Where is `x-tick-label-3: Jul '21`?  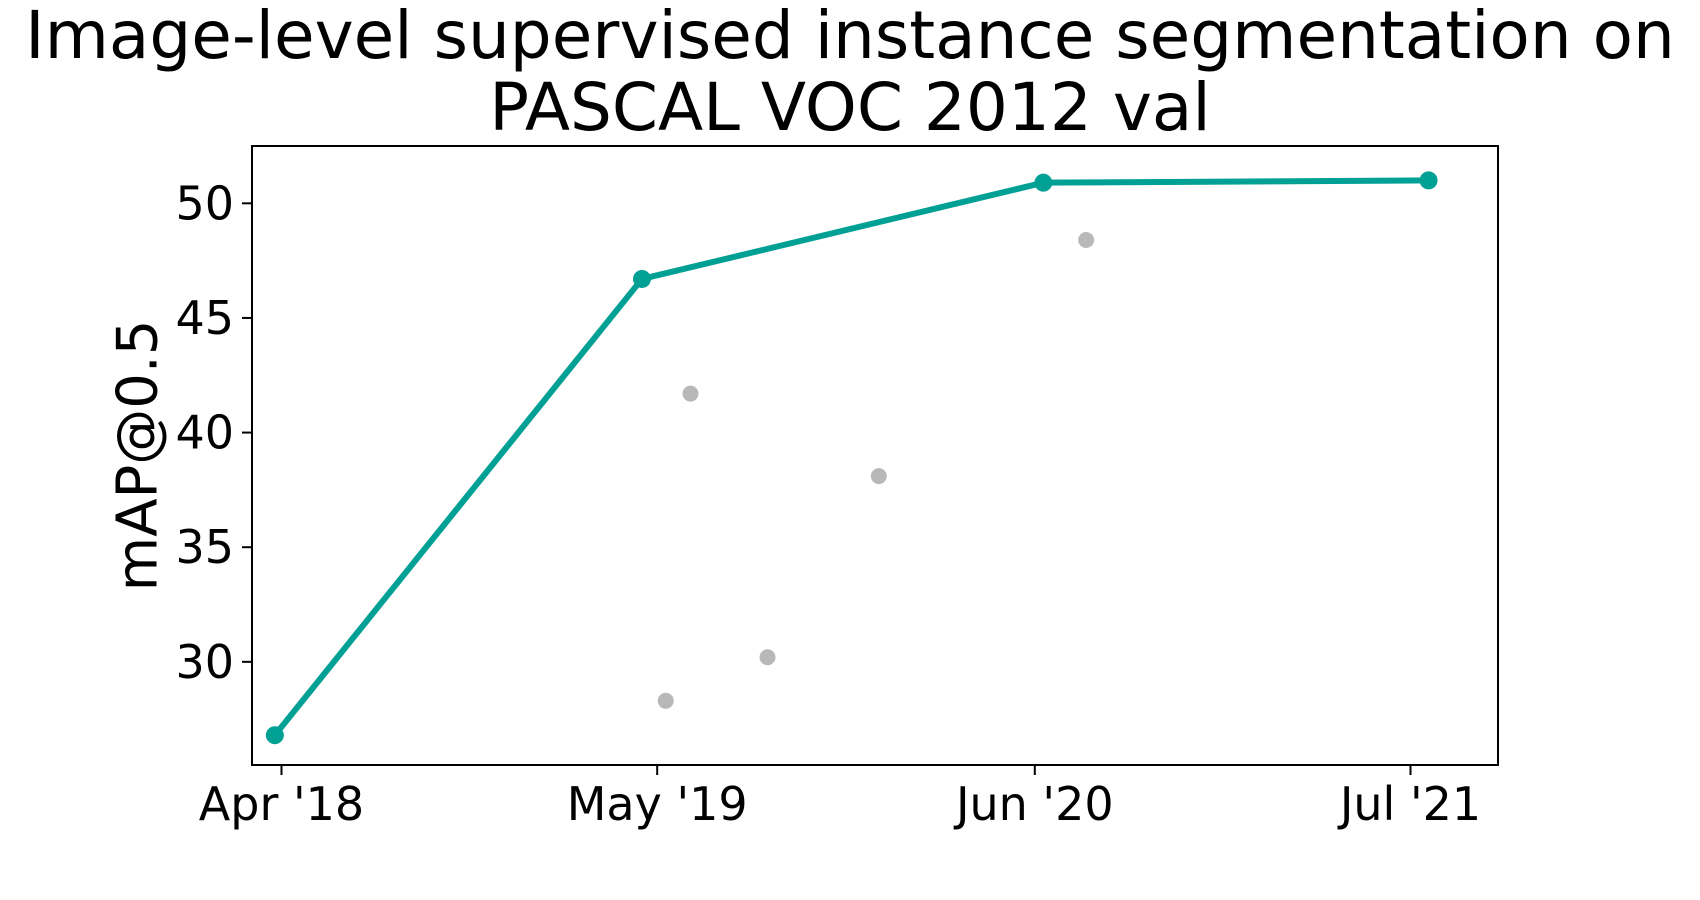
x-tick-label-3: Jul '21 is located at coordinates (1409, 804).